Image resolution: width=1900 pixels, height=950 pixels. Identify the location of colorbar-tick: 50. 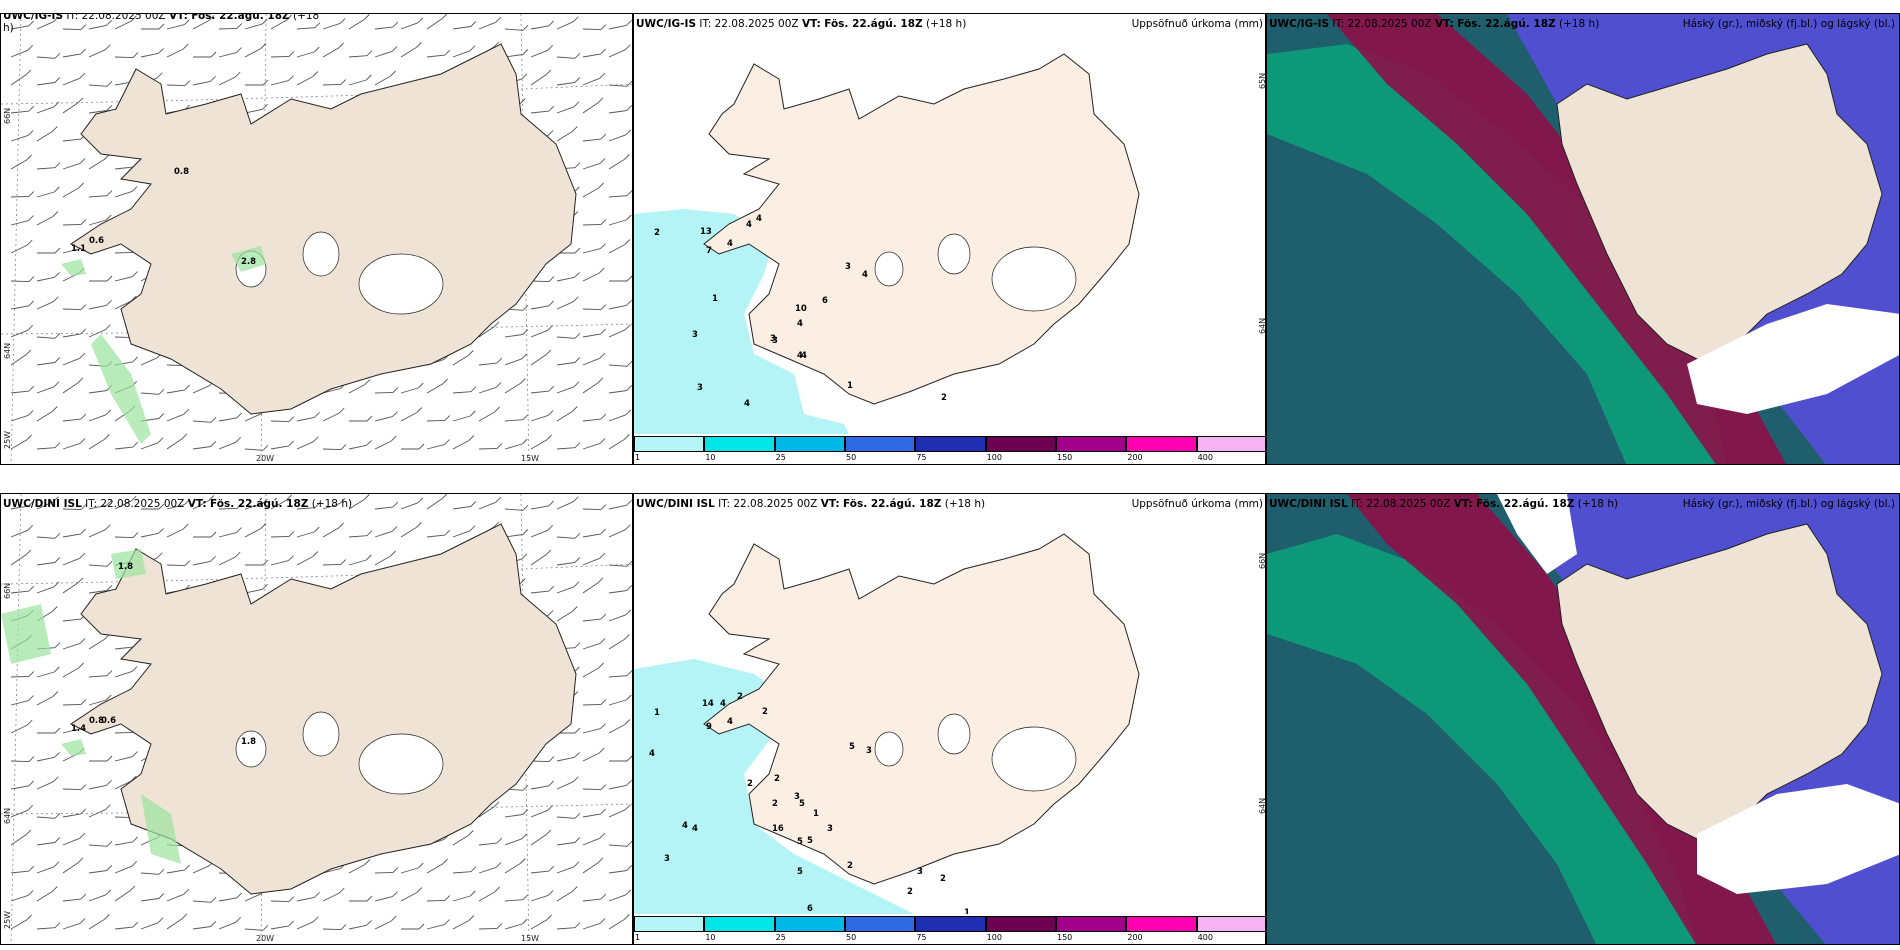
(851, 937).